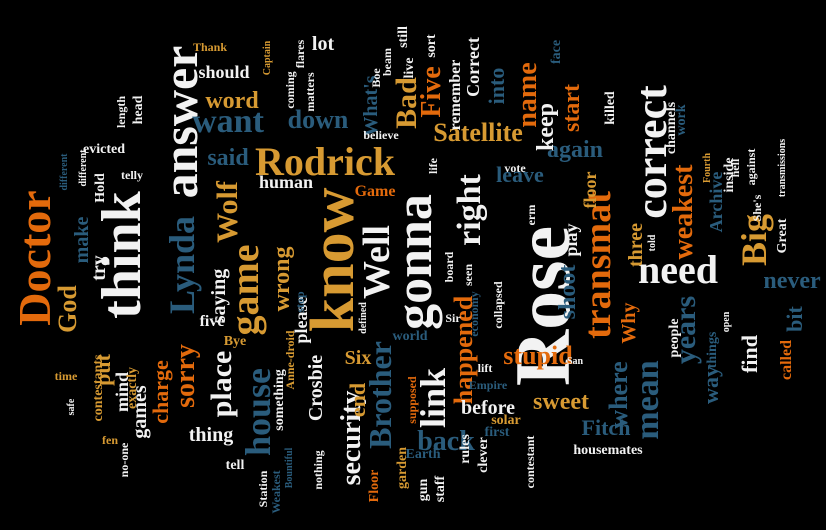 This screenshot has height=530, width=826. What do you see at coordinates (228, 121) in the screenshot?
I see `cloud-word: want` at bounding box center [228, 121].